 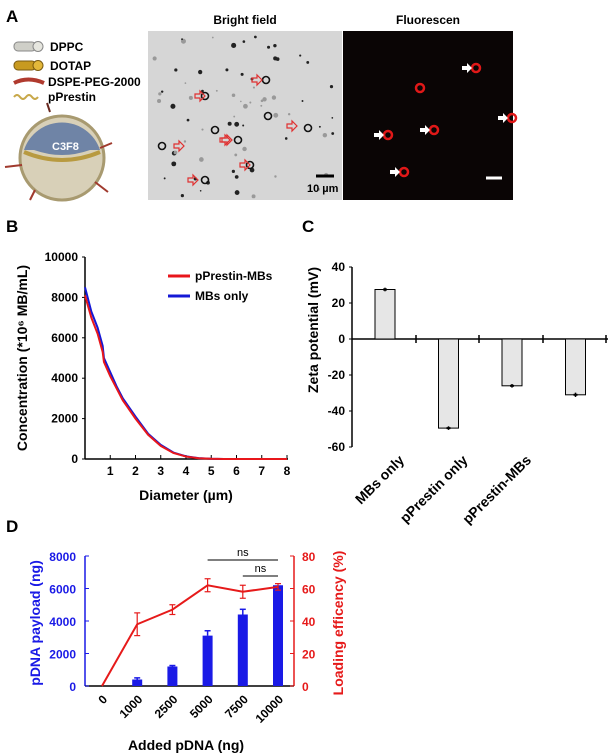 I want to click on microbubble-illustration: C3F8, so click(x=58, y=152).